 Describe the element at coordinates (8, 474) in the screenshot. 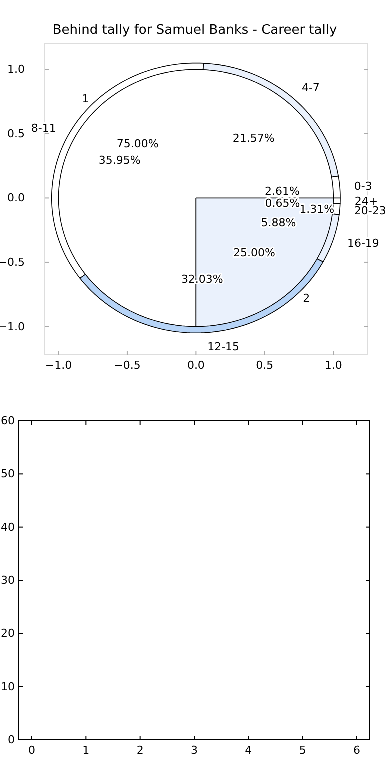

I see `y-tick-label: 50` at that location.